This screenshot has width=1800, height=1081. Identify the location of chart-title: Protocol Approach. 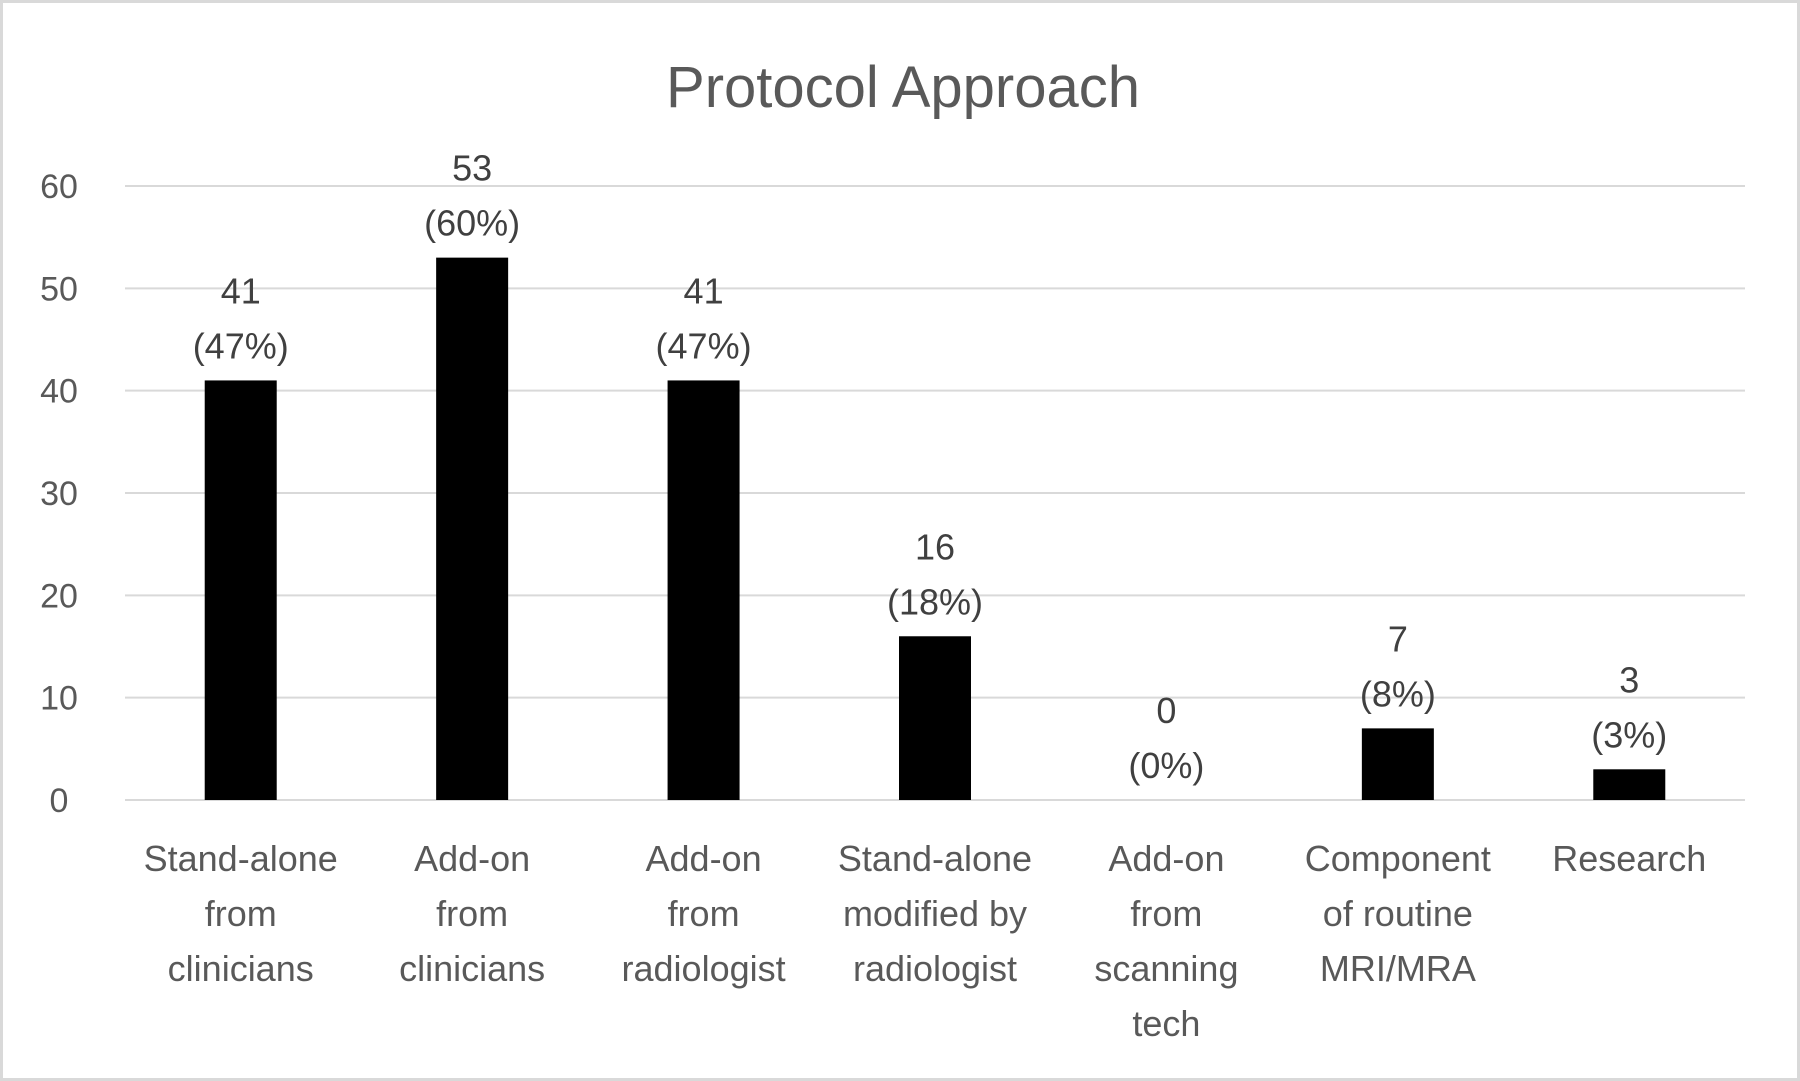
(903, 87).